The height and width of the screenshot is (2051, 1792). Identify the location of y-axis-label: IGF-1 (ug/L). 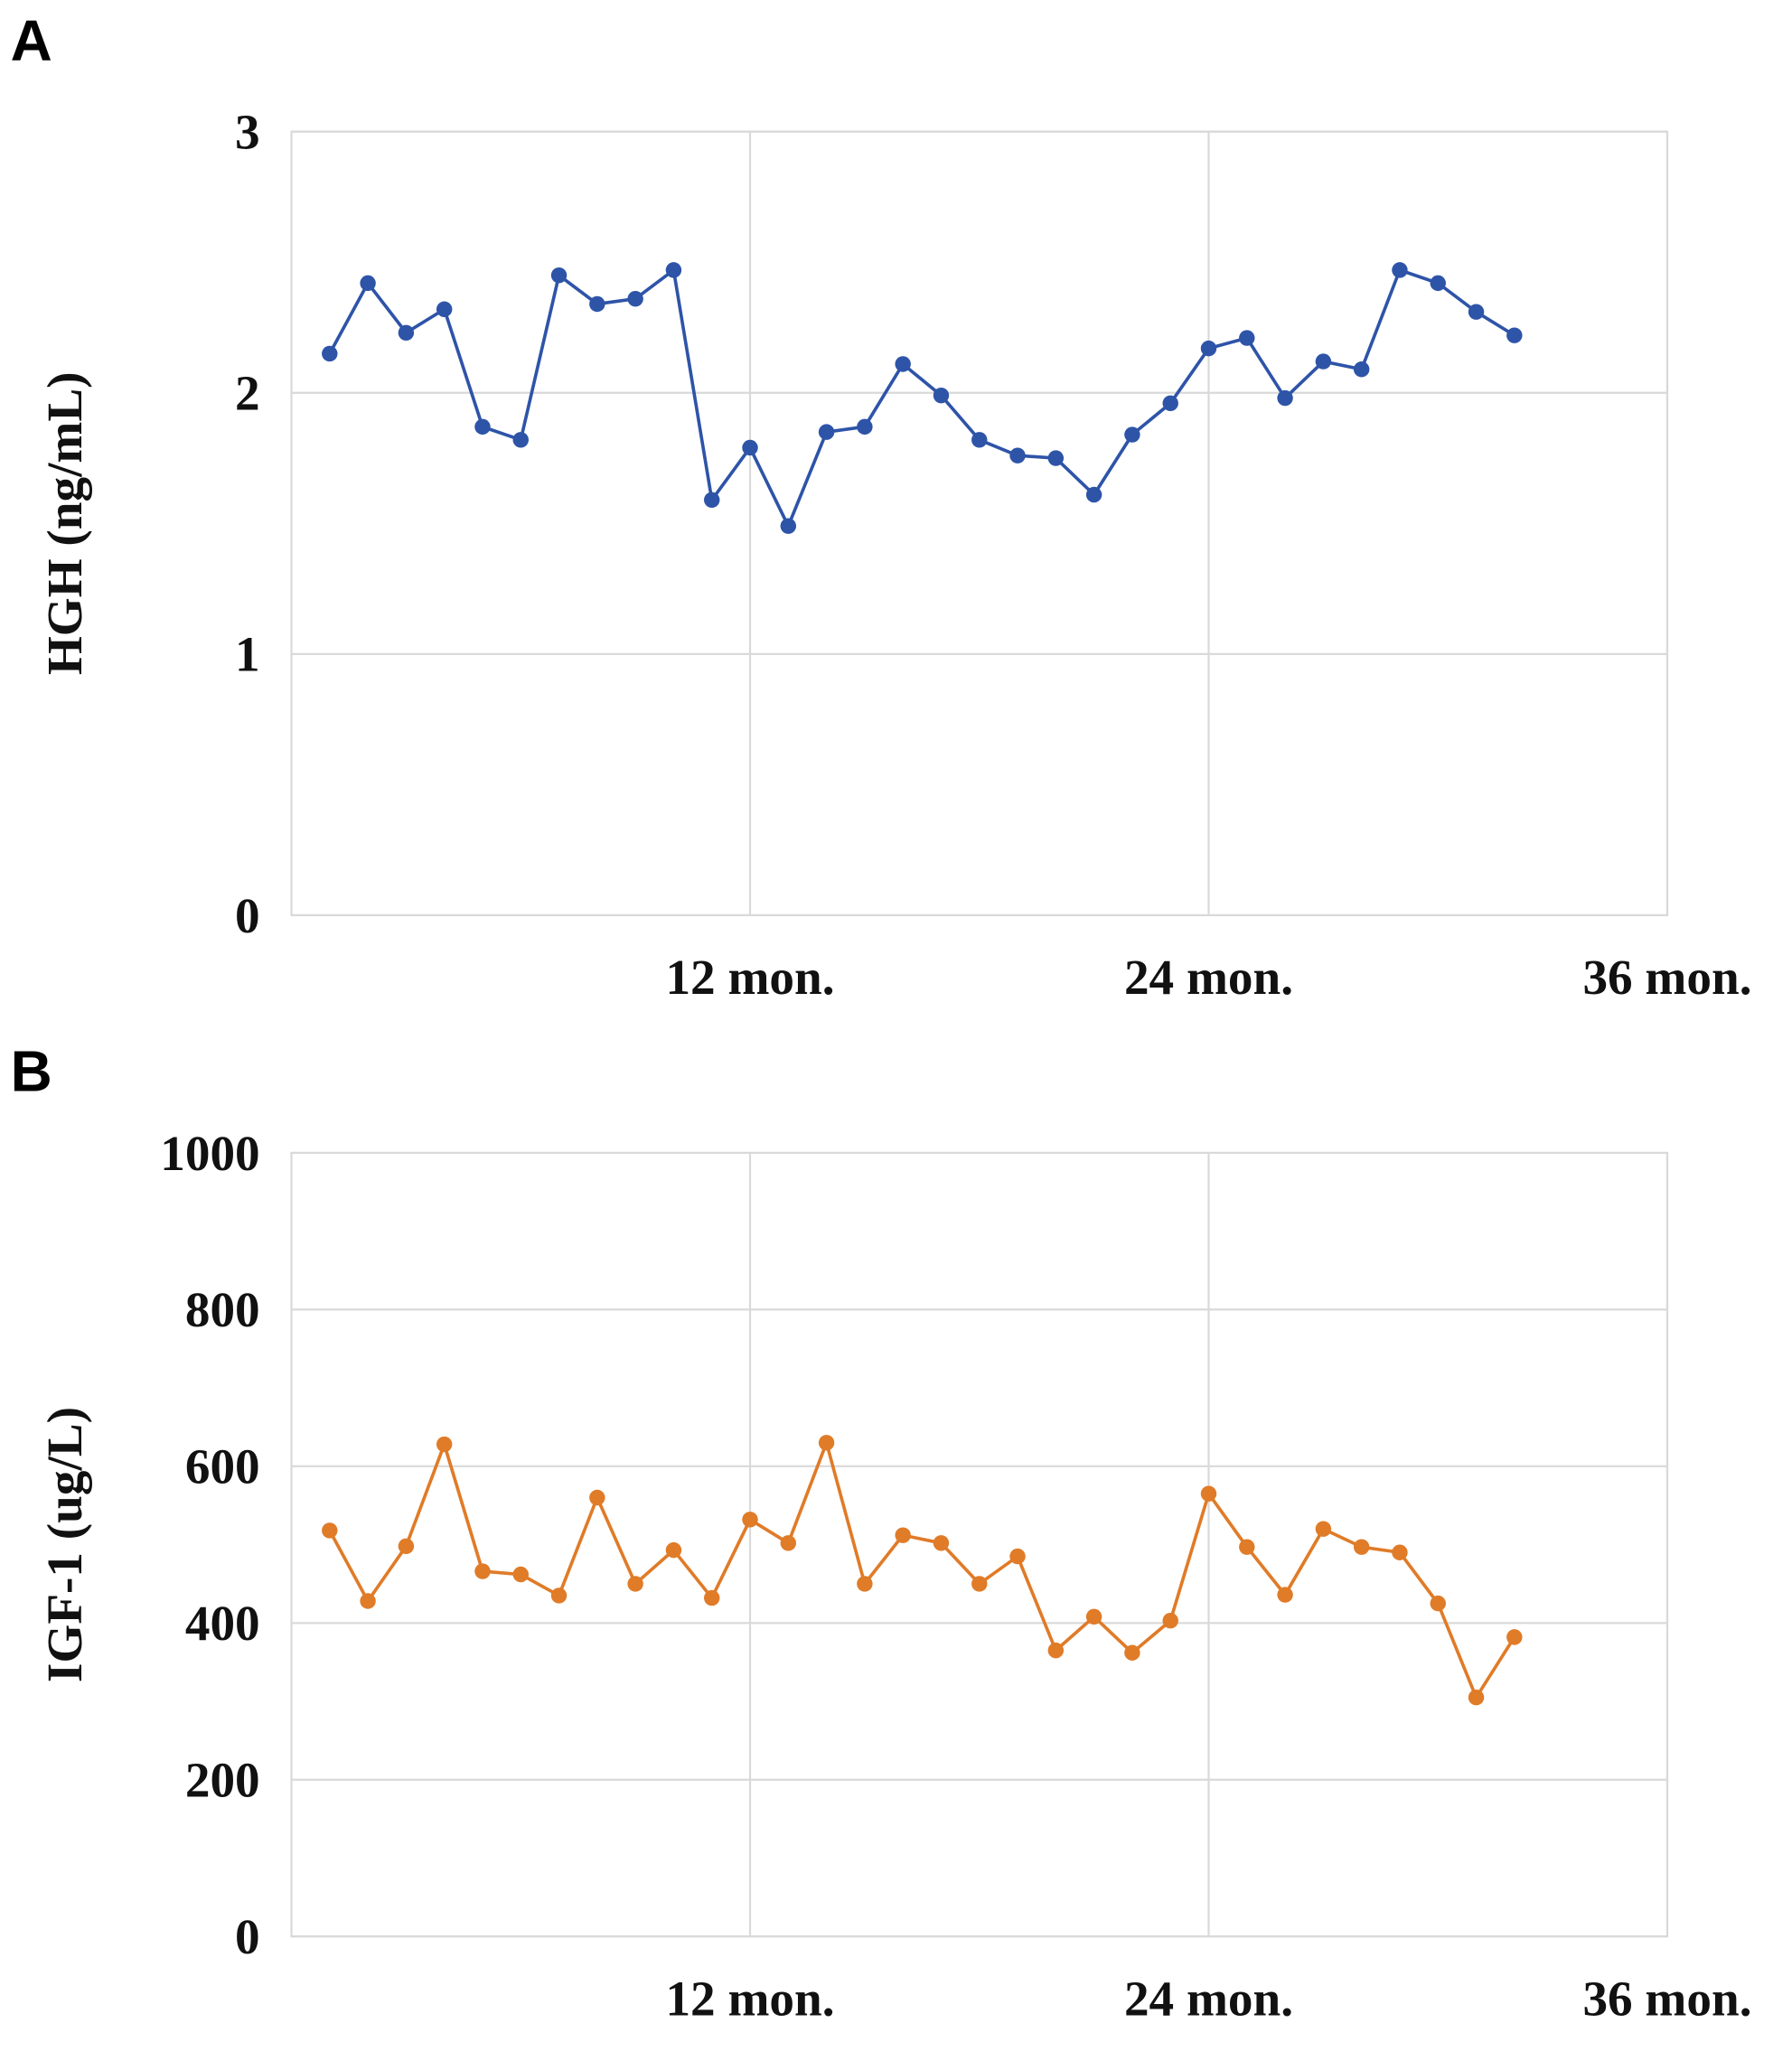
(64, 1544).